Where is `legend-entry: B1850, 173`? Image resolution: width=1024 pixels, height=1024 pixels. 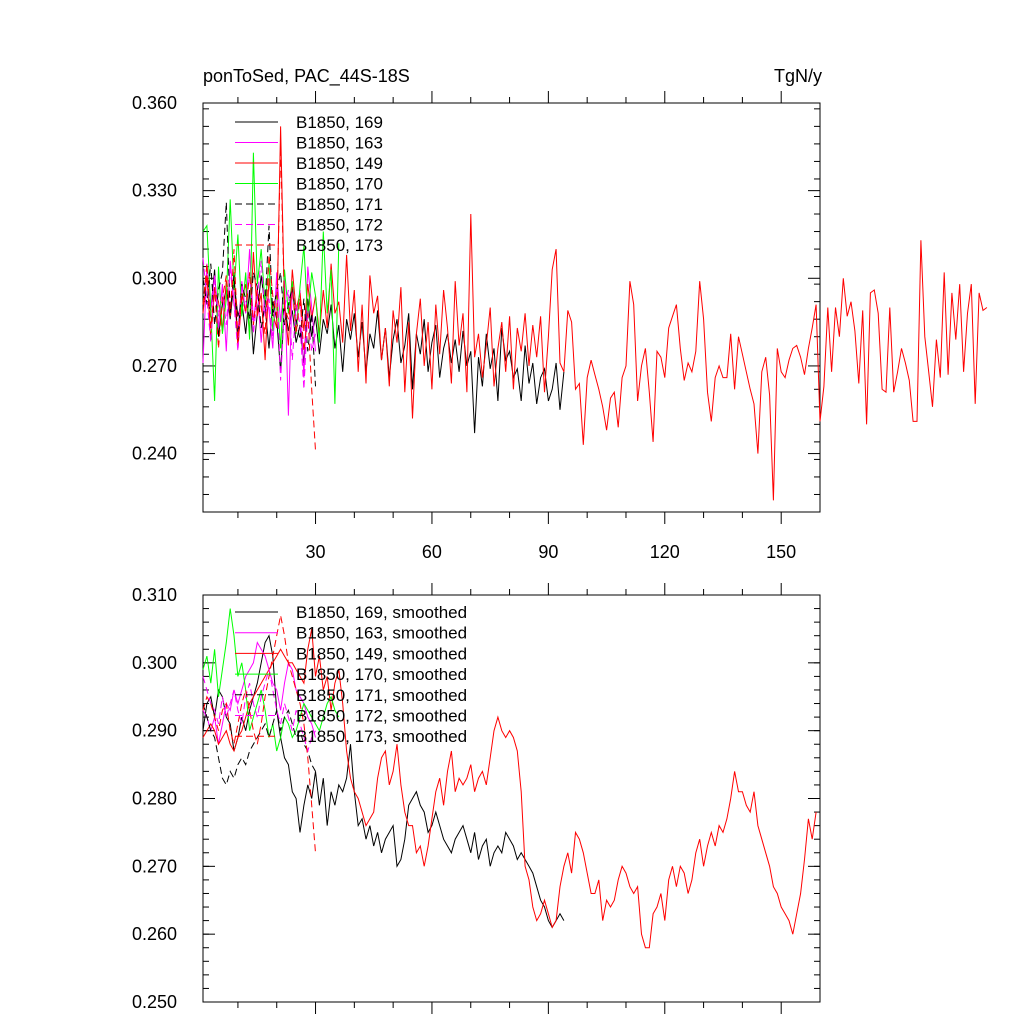 legend-entry: B1850, 173 is located at coordinates (339, 245).